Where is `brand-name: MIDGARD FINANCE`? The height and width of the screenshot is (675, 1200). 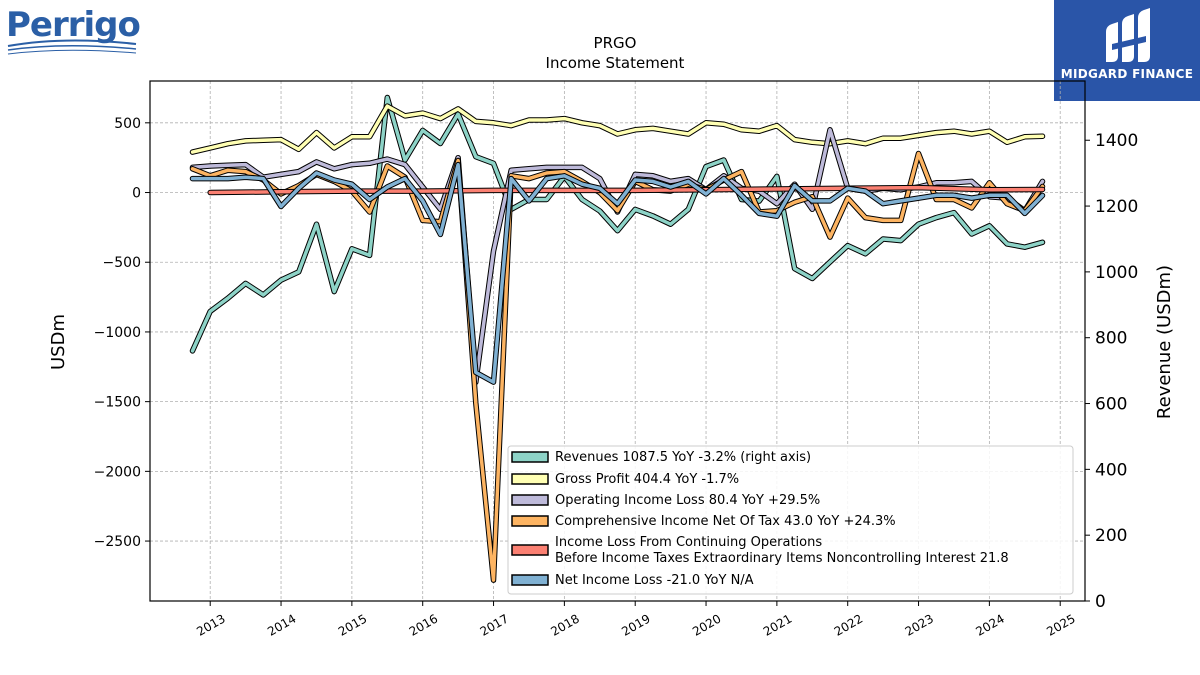 brand-name: MIDGARD FINANCE is located at coordinates (1127, 74).